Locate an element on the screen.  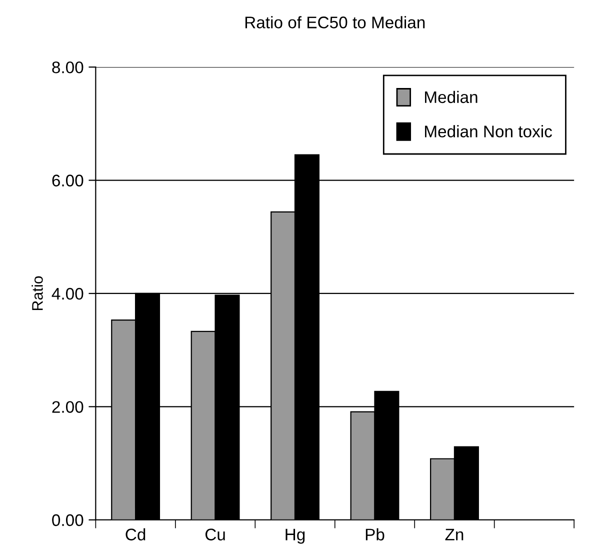
y-tick-label: 6.00 is located at coordinates (68, 180).